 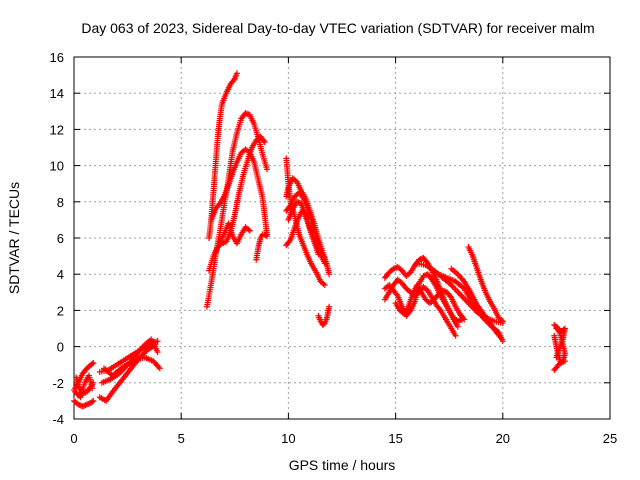 I want to click on x-tick-label: 0, so click(x=73, y=438).